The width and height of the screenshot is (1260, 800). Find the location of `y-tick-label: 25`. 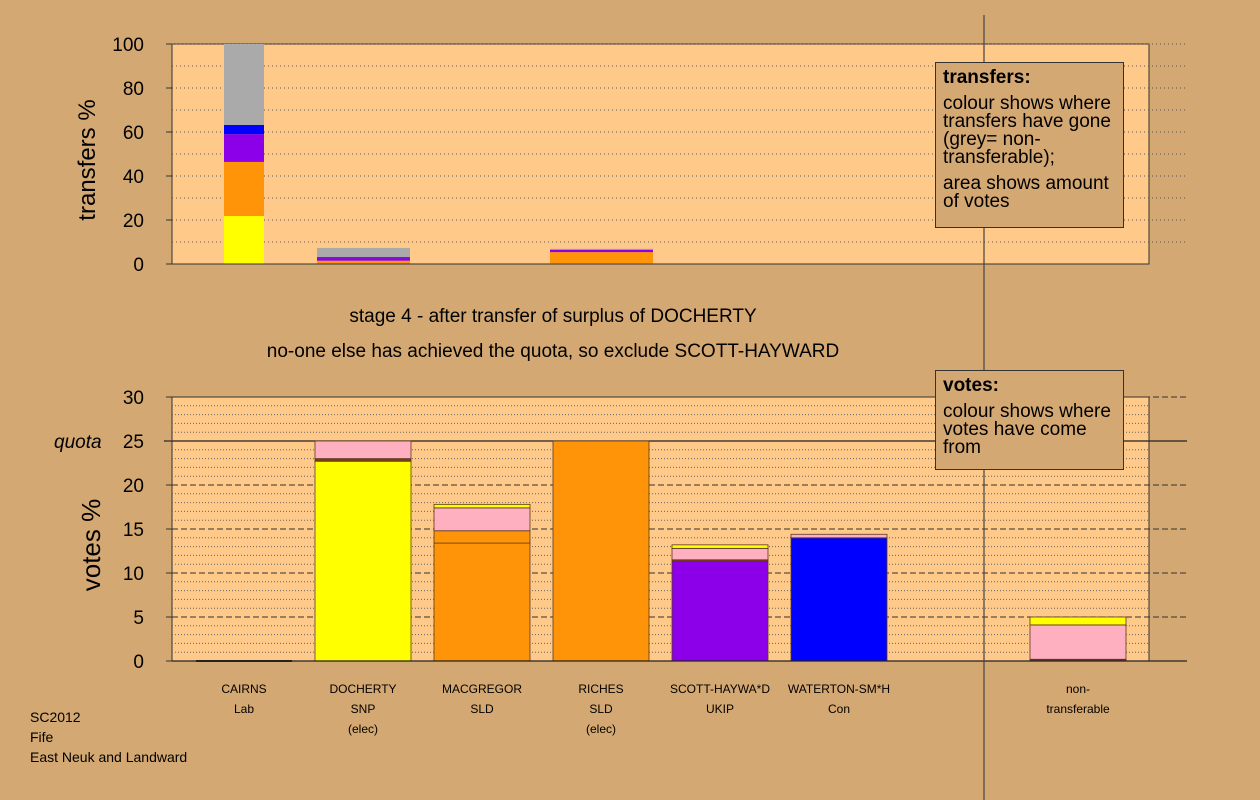

y-tick-label: 25 is located at coordinates (133, 442).